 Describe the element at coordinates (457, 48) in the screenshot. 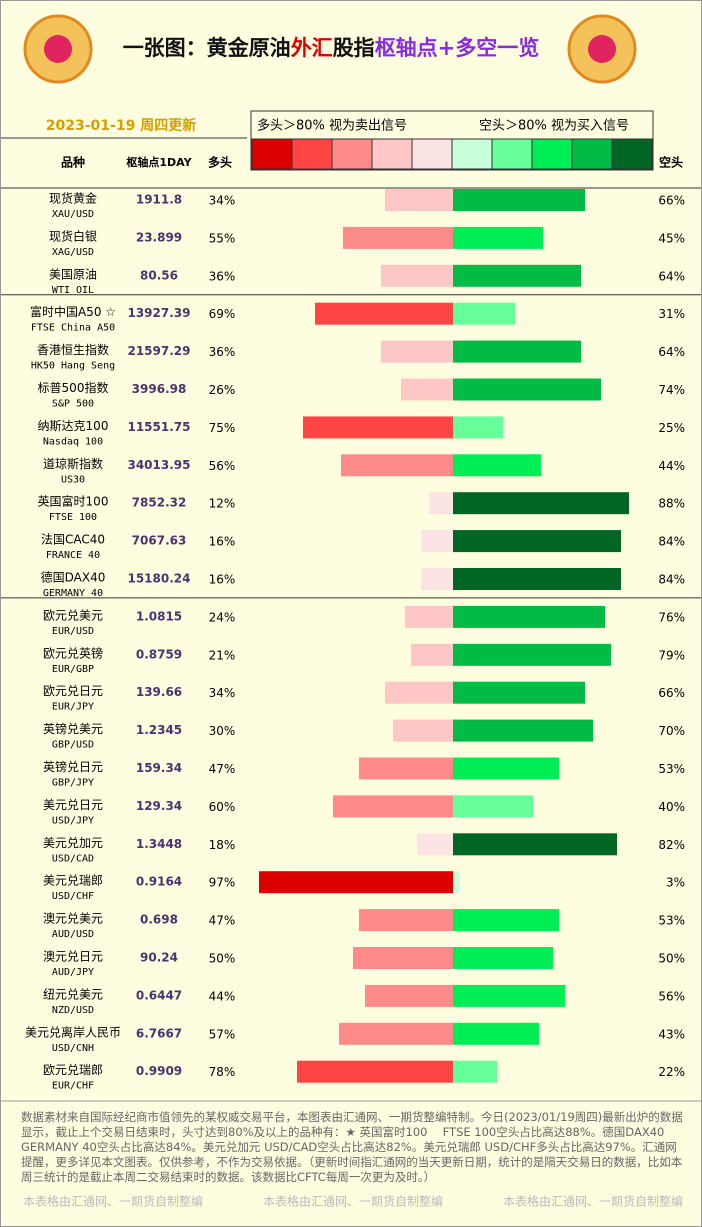

I see `title-part: 枢轴点+多空一览` at that location.